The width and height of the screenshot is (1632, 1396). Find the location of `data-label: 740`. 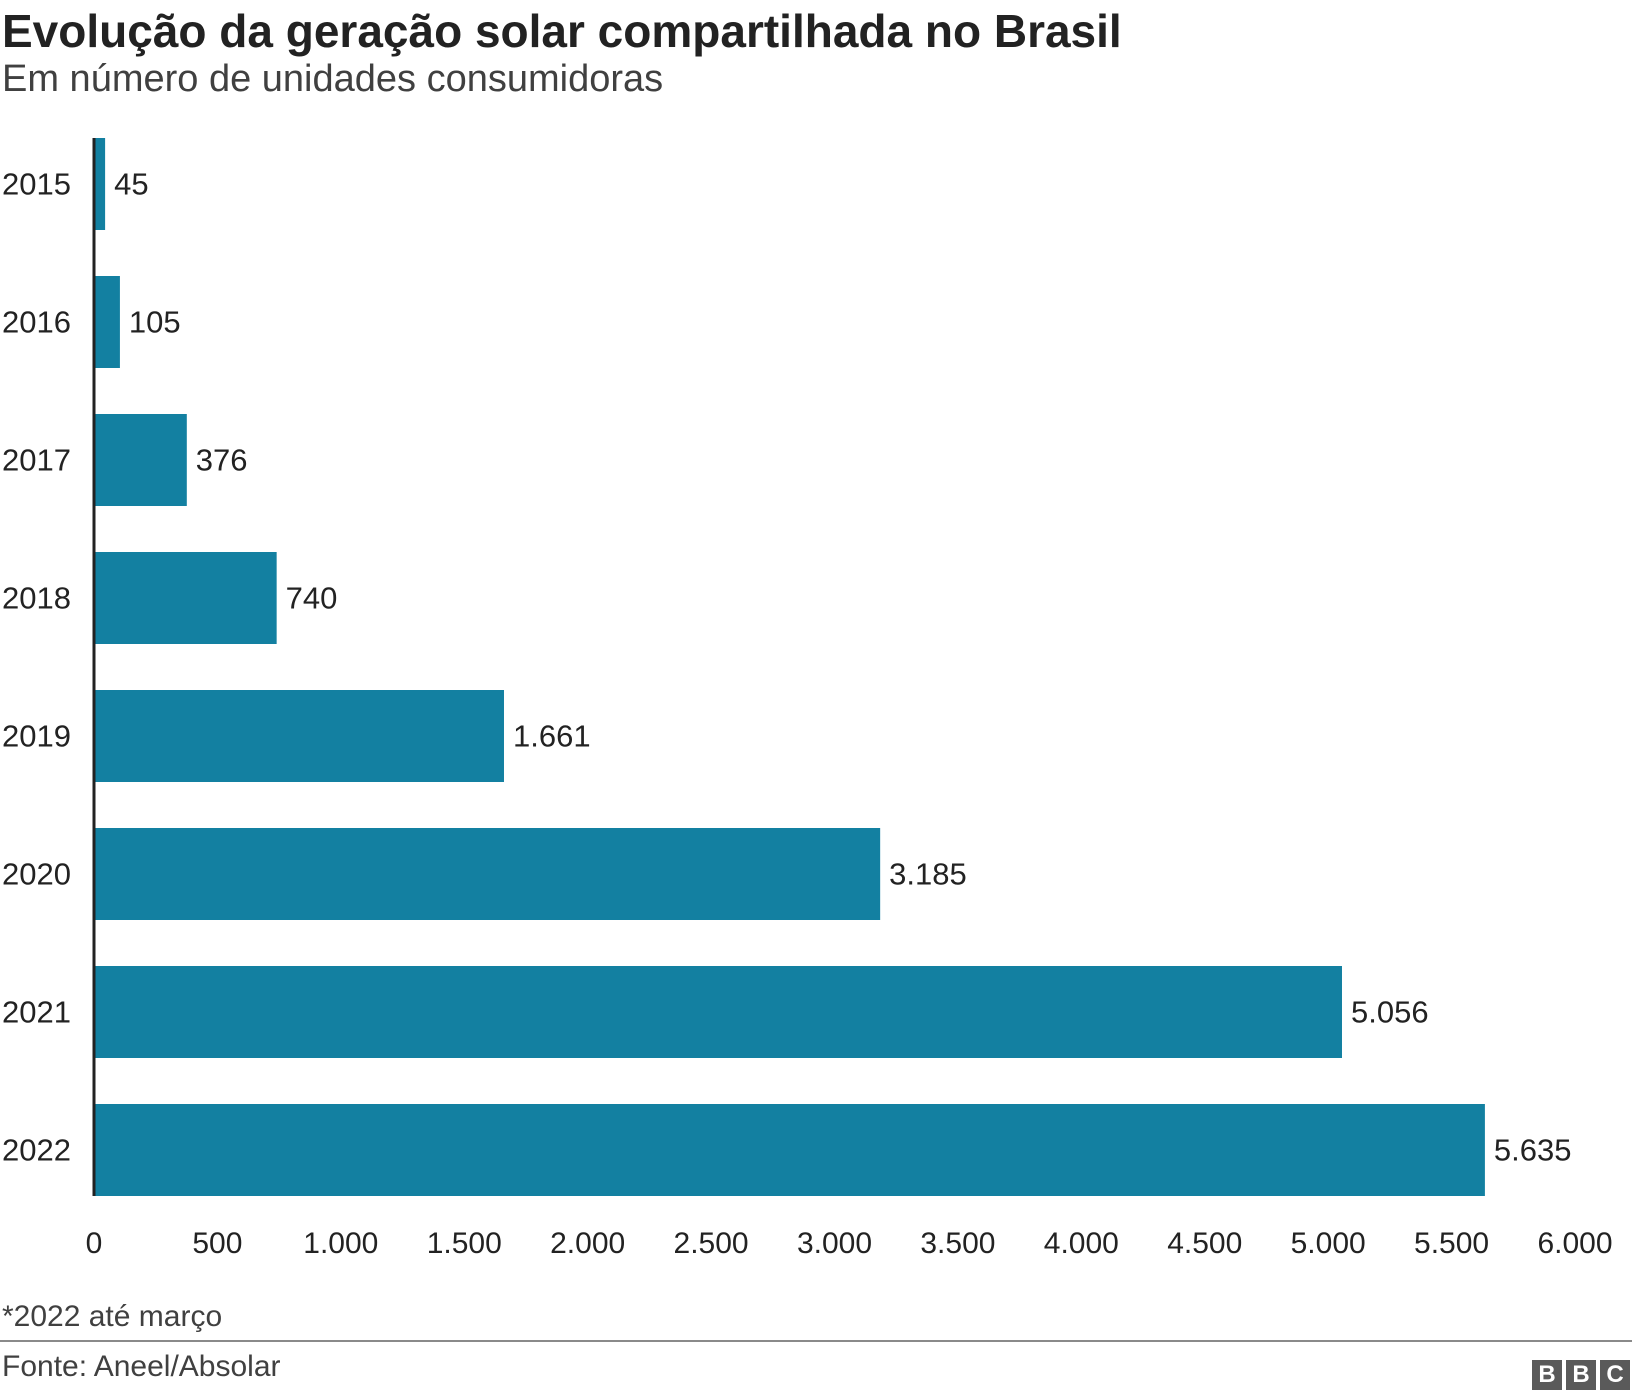

data-label: 740 is located at coordinates (312, 598).